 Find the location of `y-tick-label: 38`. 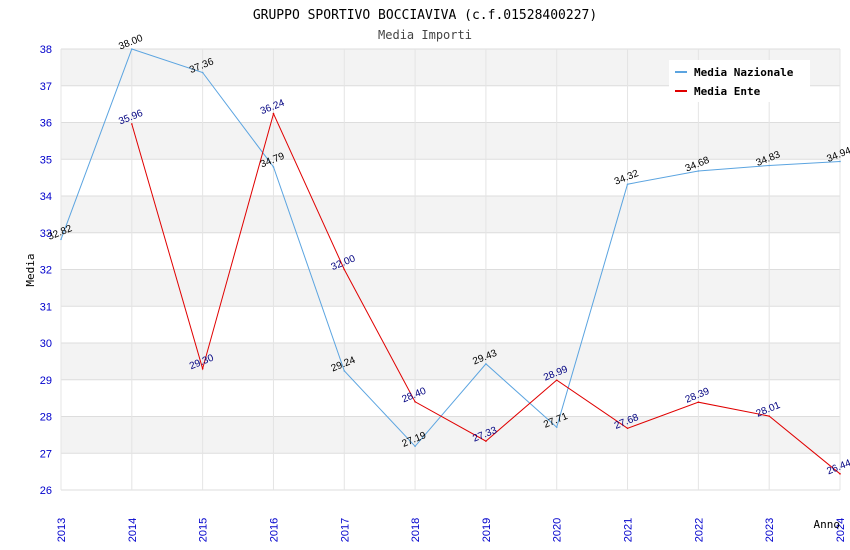

y-tick-label: 38 is located at coordinates (46, 50).